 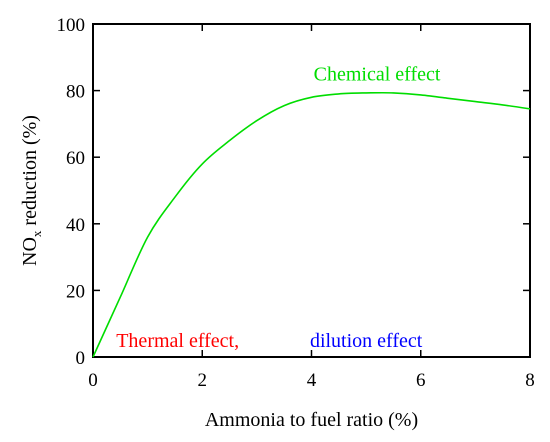 I want to click on annotation-chemical: Chemical effect, so click(x=377, y=75).